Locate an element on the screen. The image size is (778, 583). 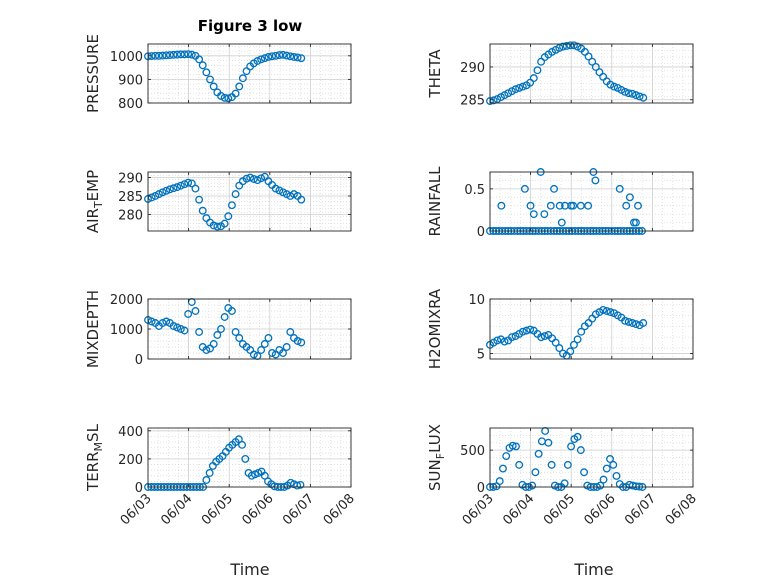
y-axis-label-main: SUN is located at coordinates (435, 475).